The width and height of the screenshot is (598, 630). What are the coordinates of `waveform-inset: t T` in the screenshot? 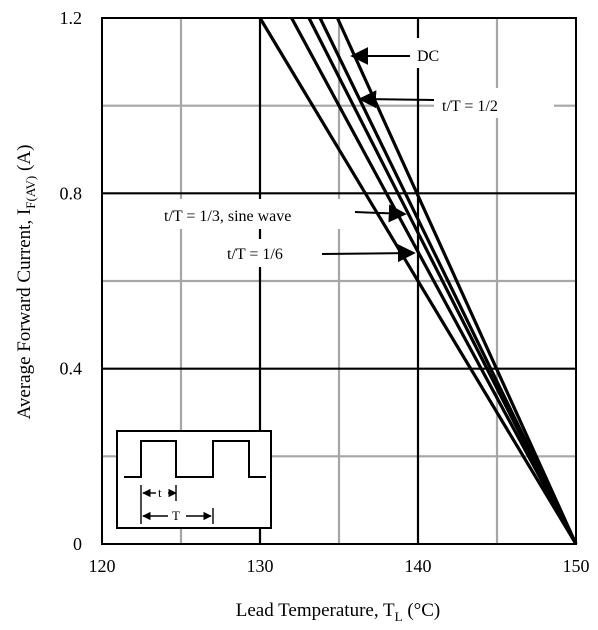 It's located at (194, 479).